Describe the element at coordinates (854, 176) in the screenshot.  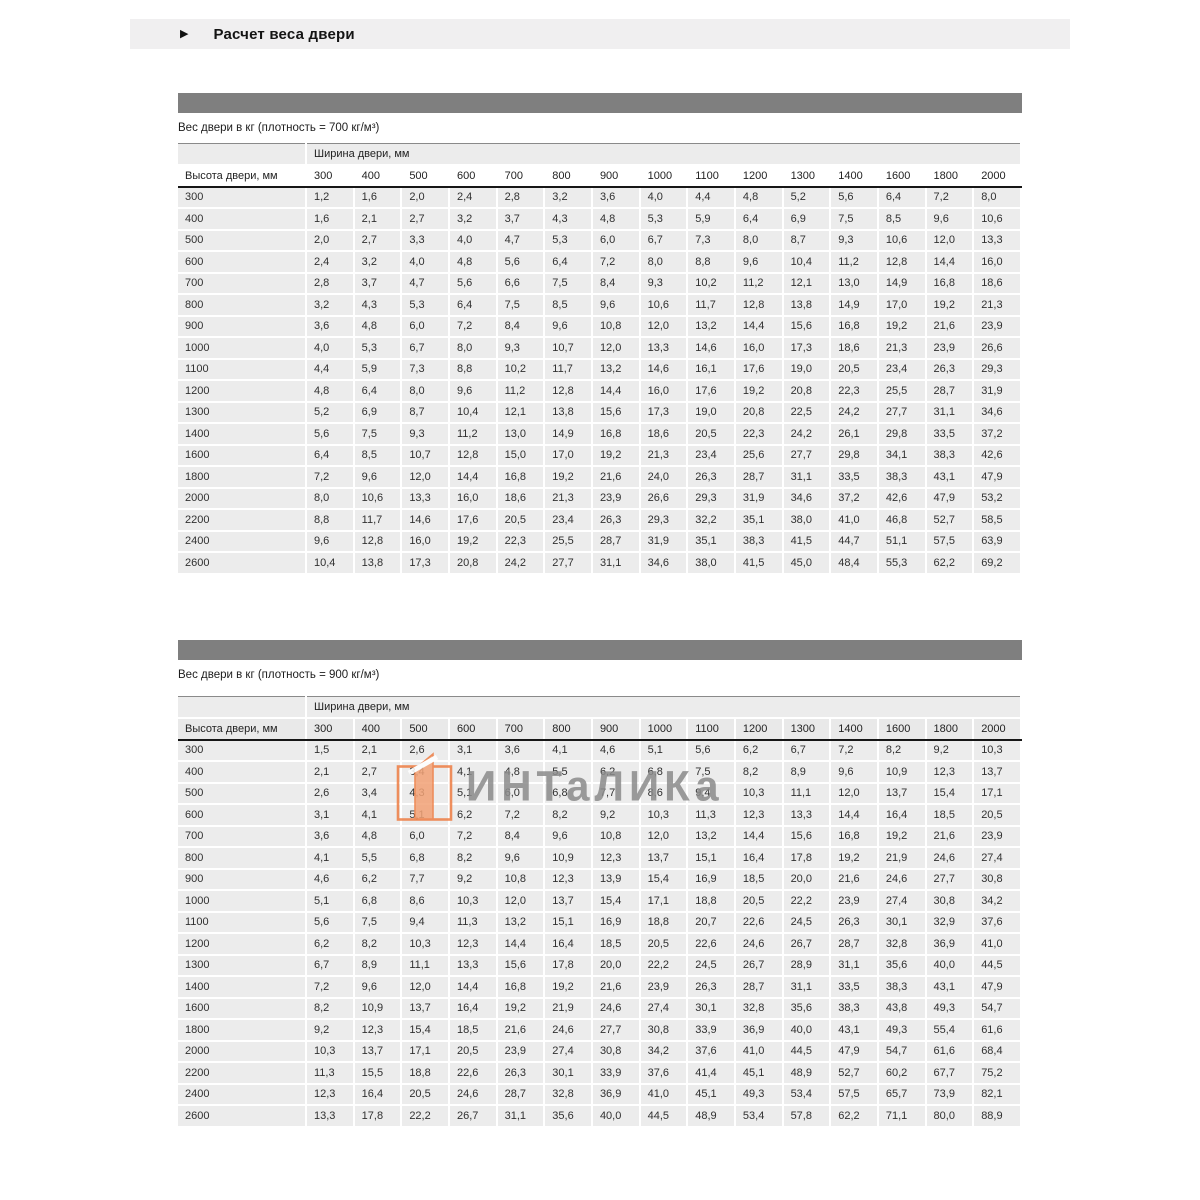
I see `column-header: 1400` at that location.